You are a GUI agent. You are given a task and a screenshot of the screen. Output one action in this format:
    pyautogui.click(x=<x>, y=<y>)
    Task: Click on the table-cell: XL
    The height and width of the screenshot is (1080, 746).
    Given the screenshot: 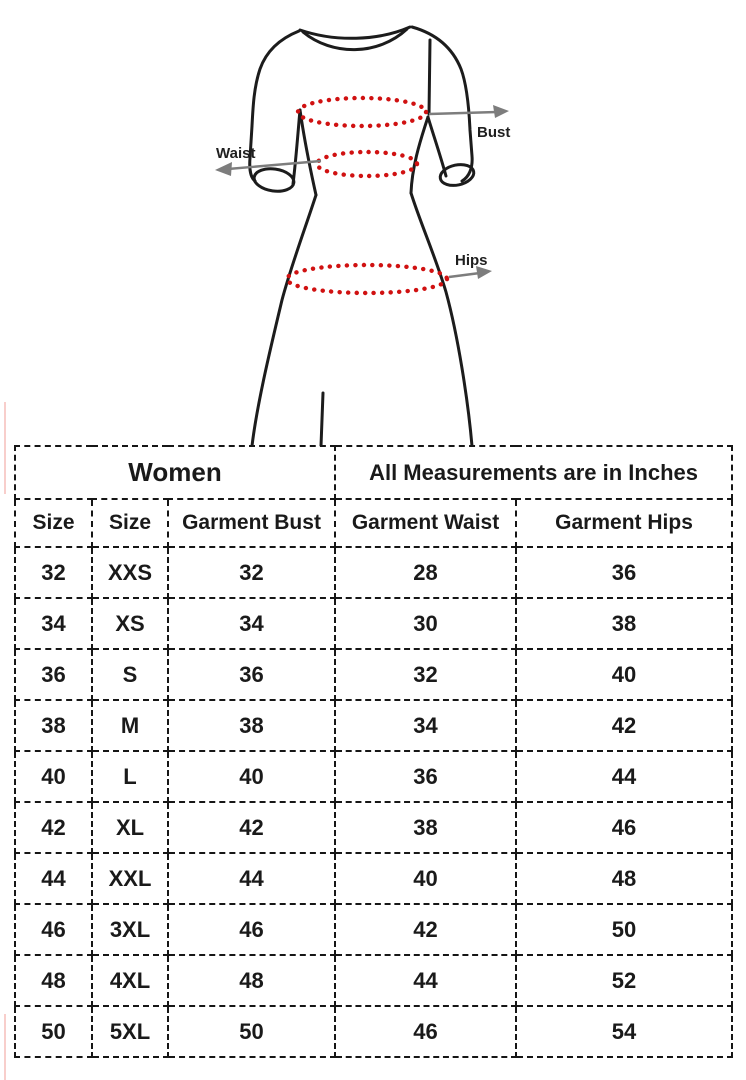 What is the action you would take?
    pyautogui.click(x=130, y=827)
    